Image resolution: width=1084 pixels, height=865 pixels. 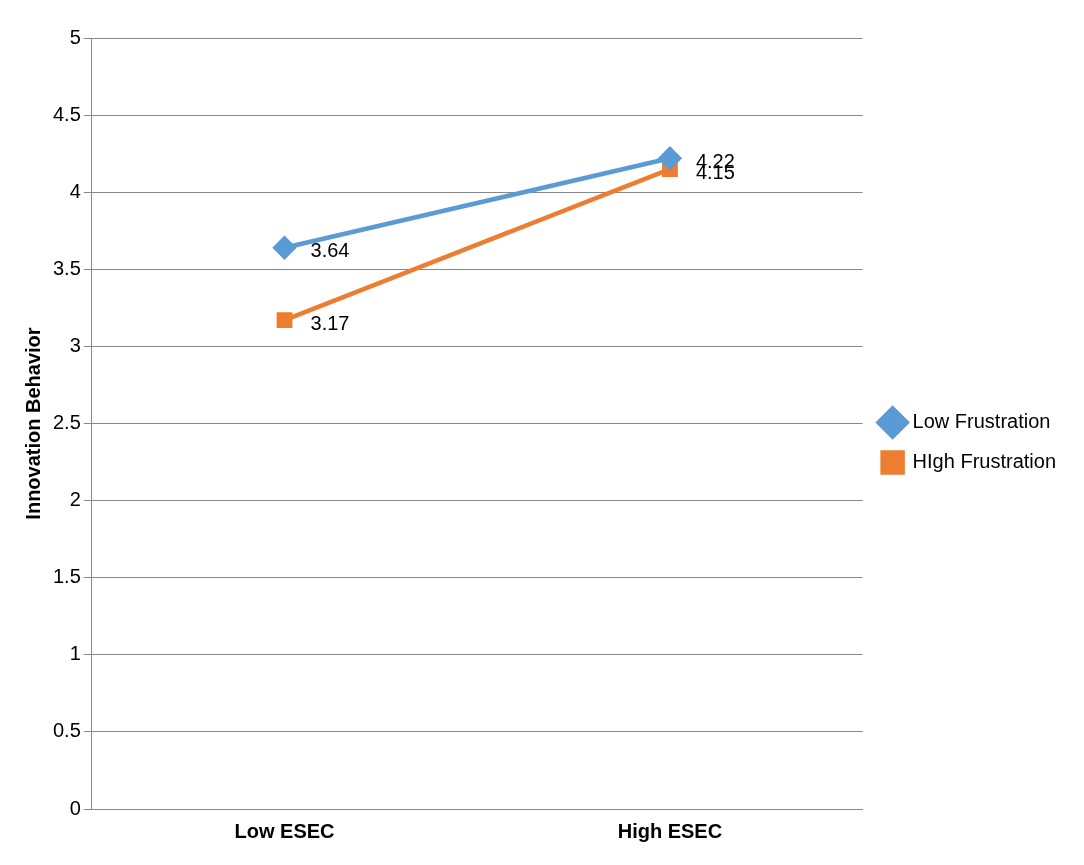 What do you see at coordinates (75, 653) in the screenshot?
I see `y-tick-label: 1` at bounding box center [75, 653].